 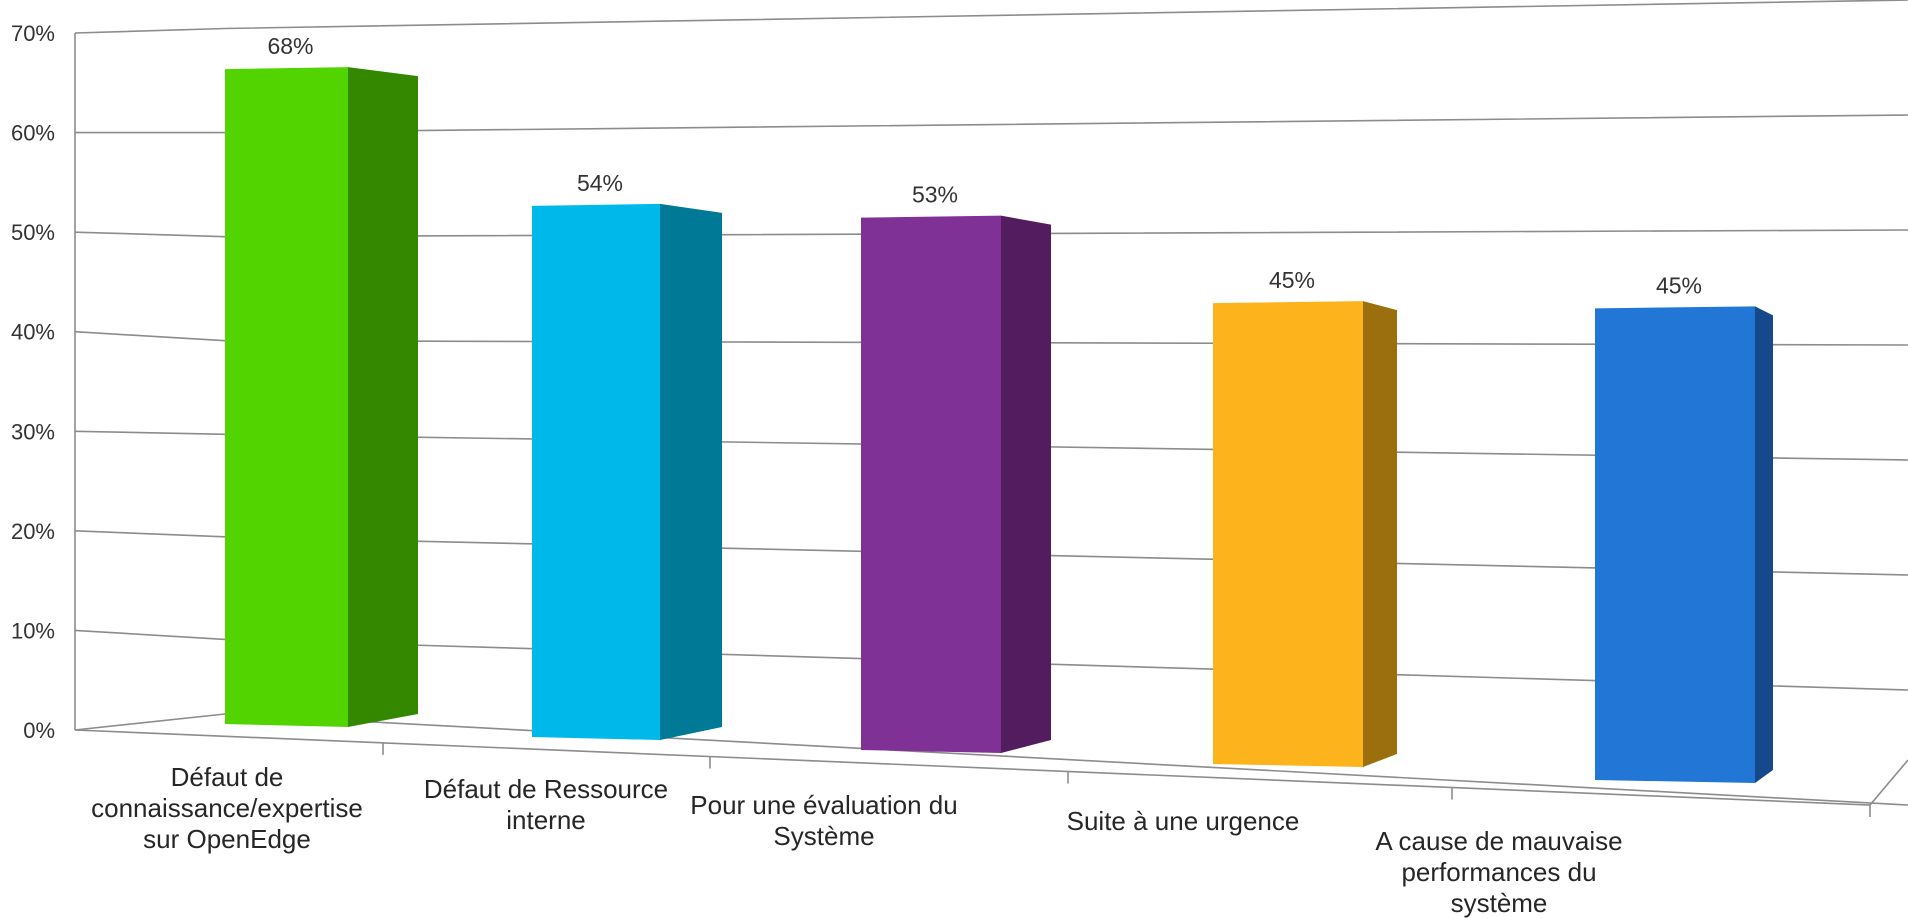 What do you see at coordinates (33, 630) in the screenshot?
I see `y-tick-label: 10%` at bounding box center [33, 630].